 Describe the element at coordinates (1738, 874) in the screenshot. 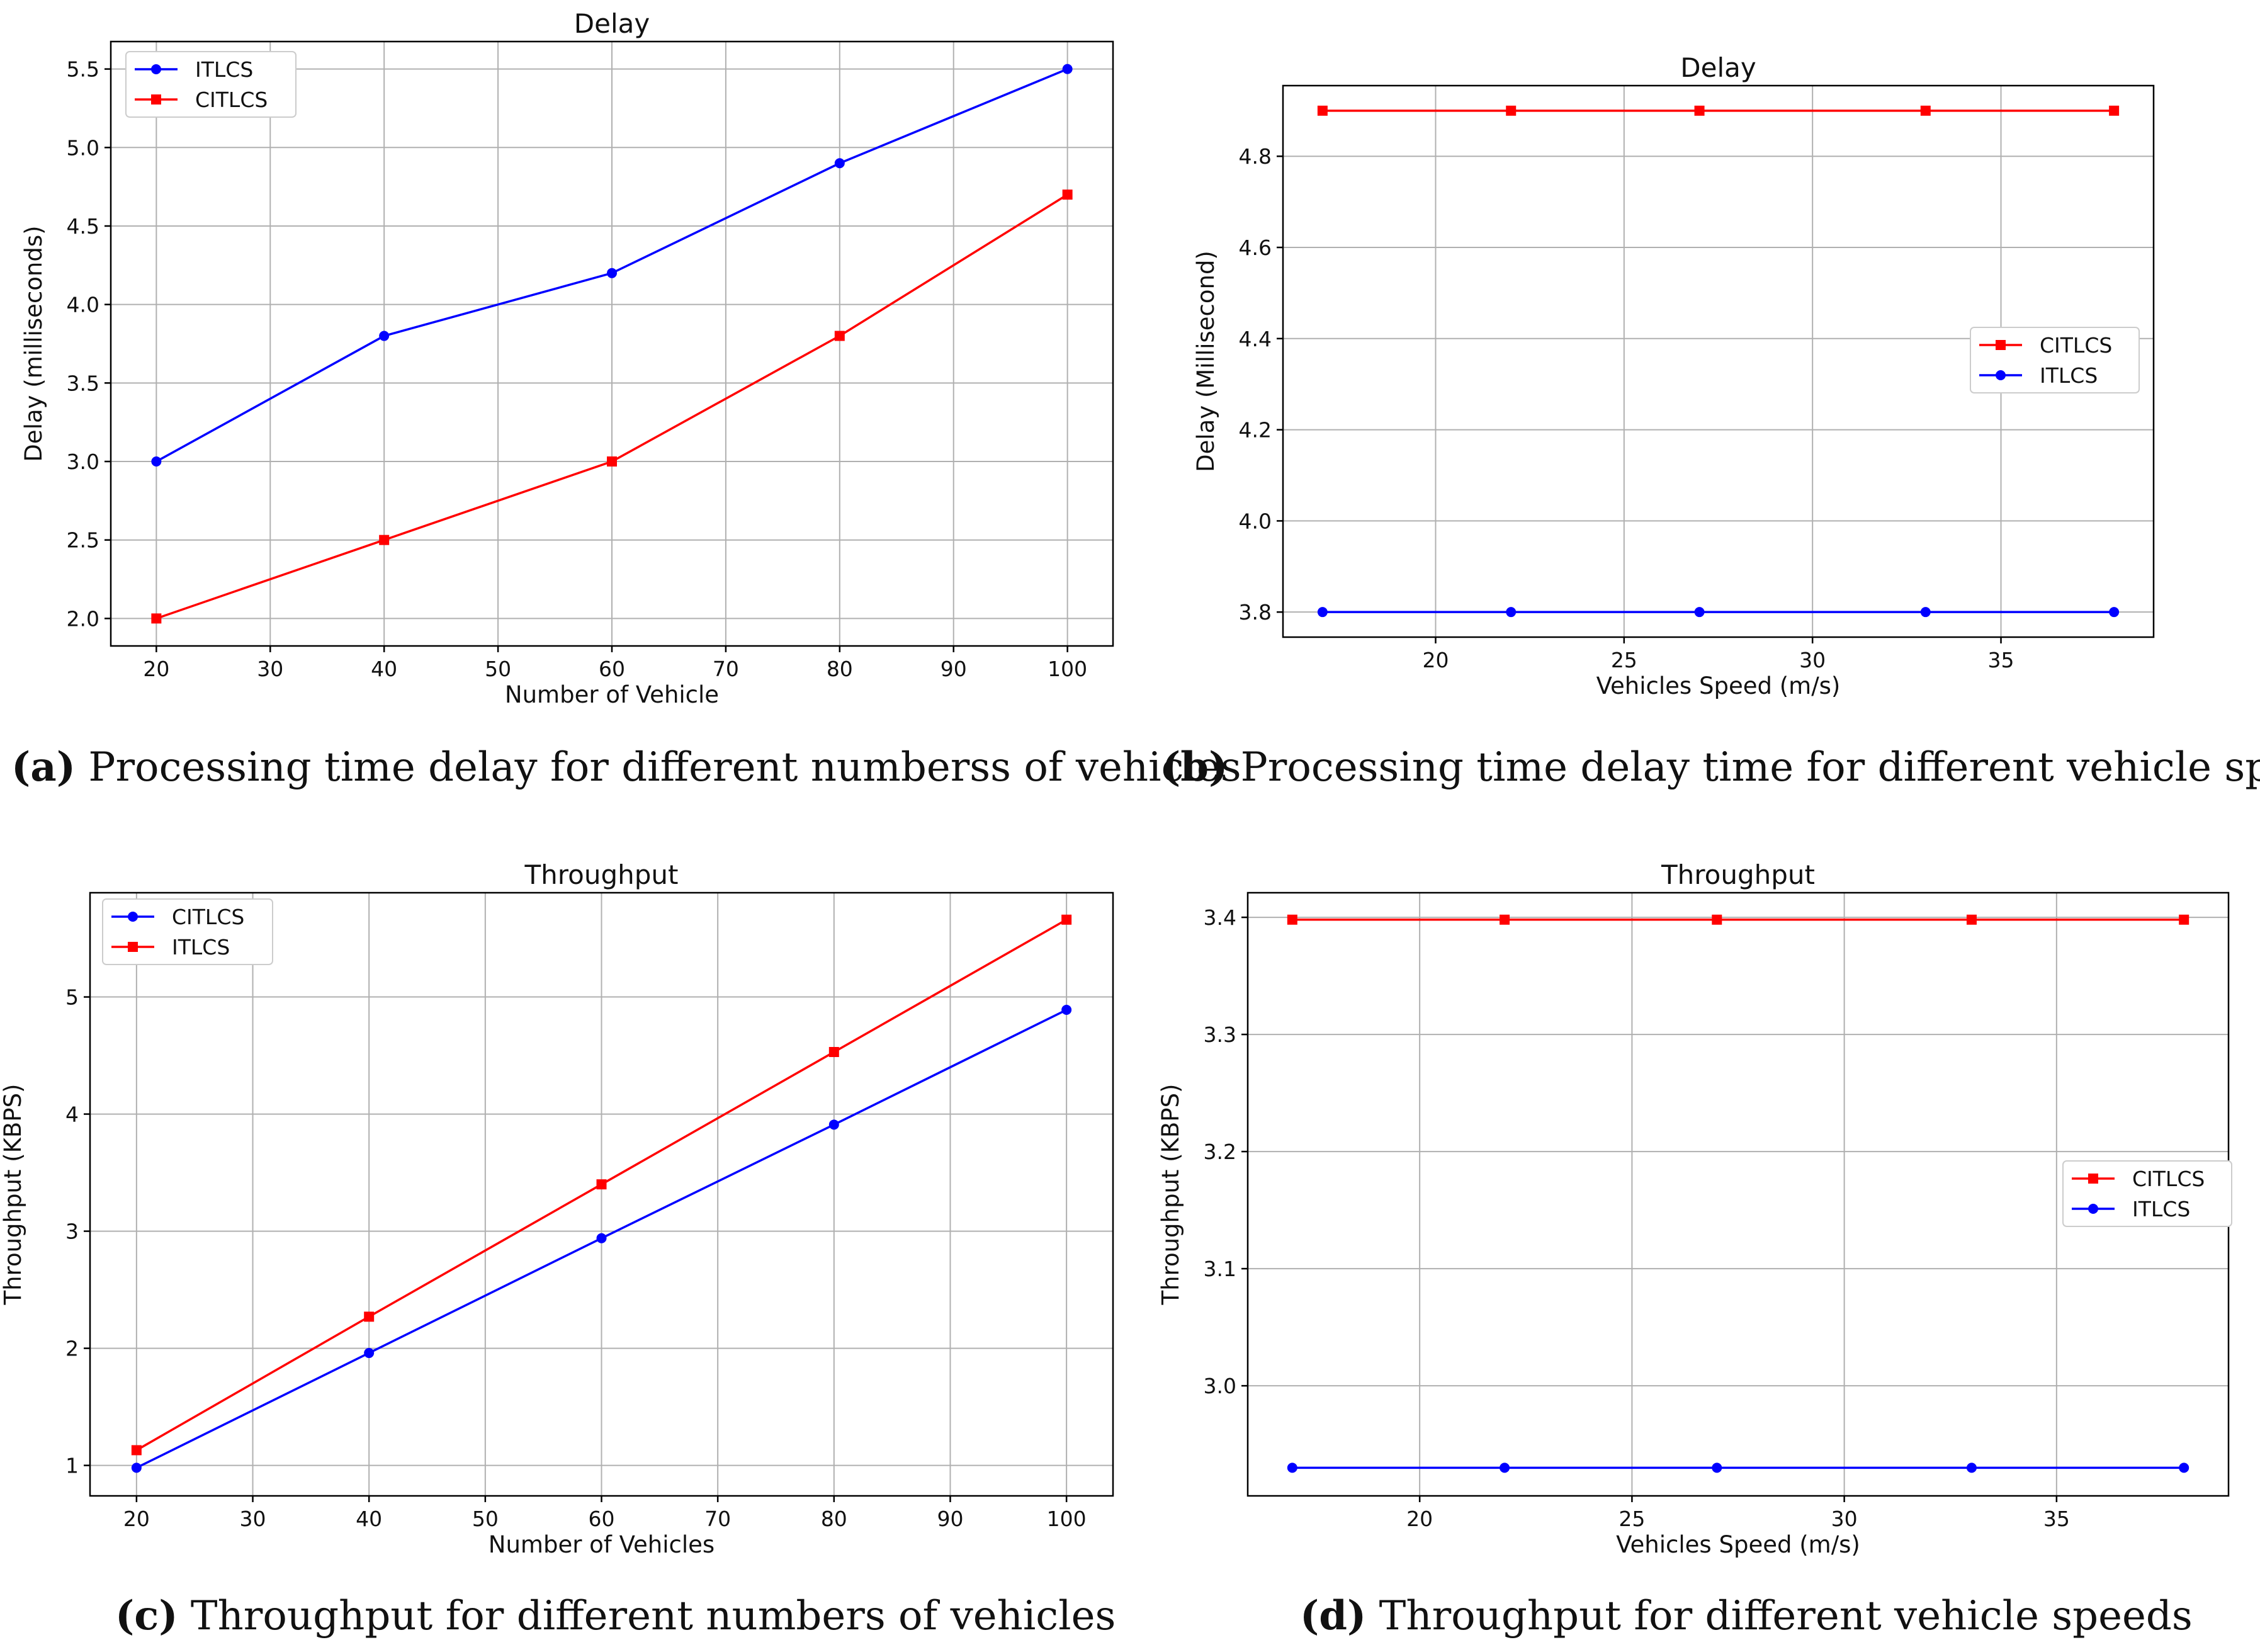

I see `chart-title: Throughput` at that location.